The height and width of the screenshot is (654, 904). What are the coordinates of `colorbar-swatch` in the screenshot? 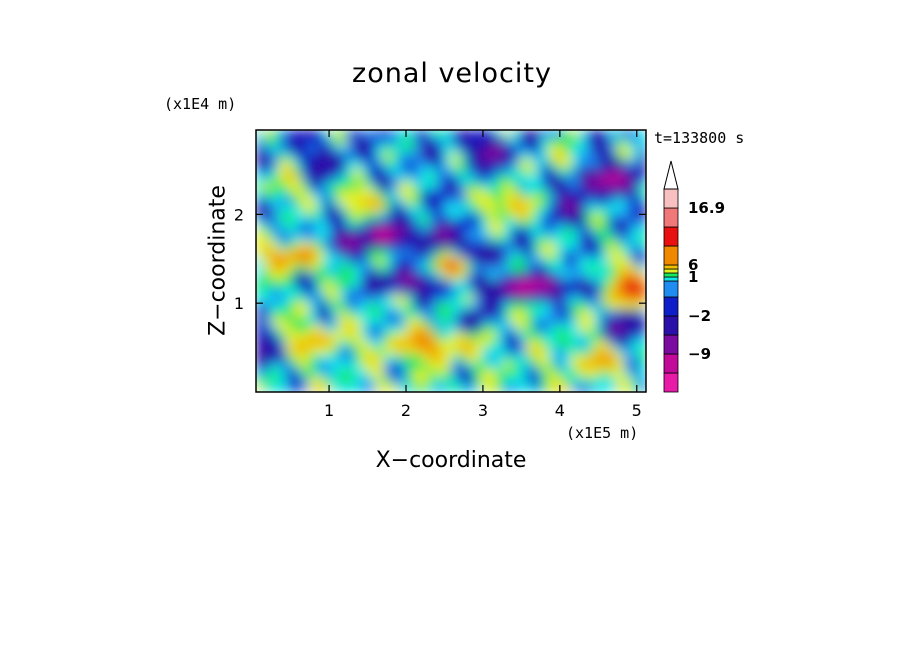 It's located at (671, 217).